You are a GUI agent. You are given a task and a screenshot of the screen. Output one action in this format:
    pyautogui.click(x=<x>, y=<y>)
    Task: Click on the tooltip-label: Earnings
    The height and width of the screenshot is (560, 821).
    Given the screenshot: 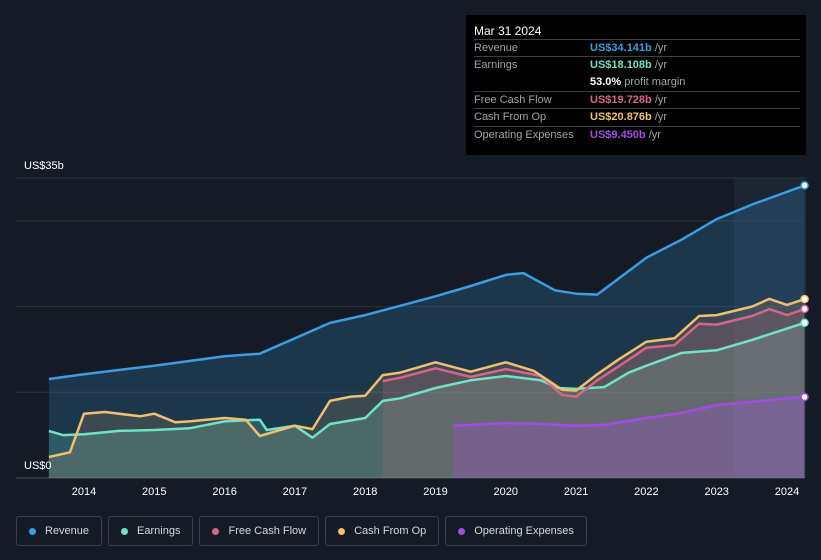 What is the action you would take?
    pyautogui.click(x=496, y=65)
    